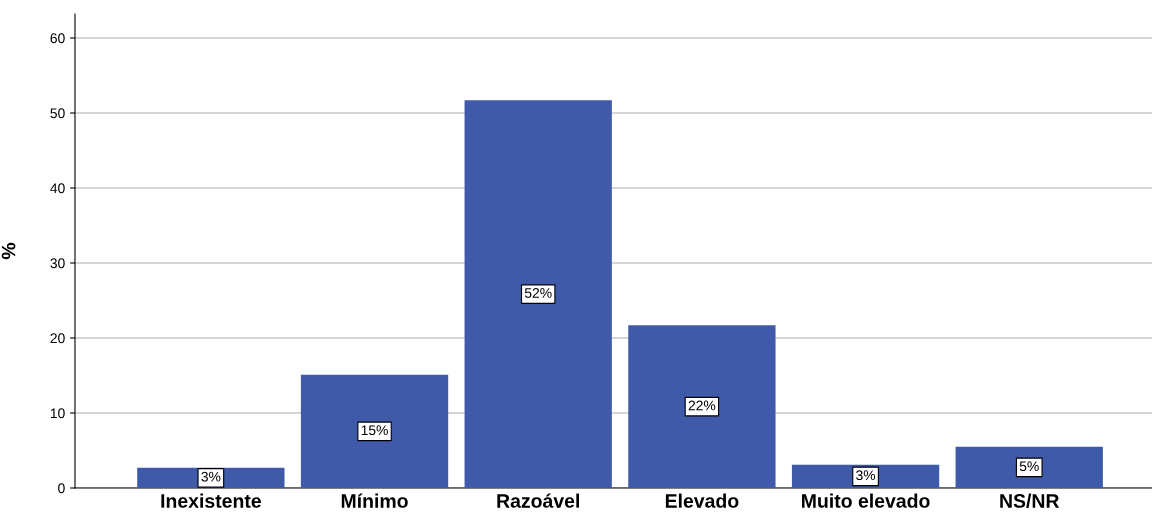 The width and height of the screenshot is (1152, 517). I want to click on y-tick-label: 10, so click(57, 413).